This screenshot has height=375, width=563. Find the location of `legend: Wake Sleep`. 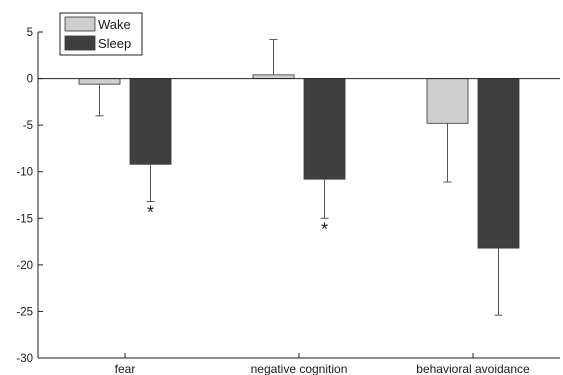

legend: Wake Sleep is located at coordinates (101, 34).